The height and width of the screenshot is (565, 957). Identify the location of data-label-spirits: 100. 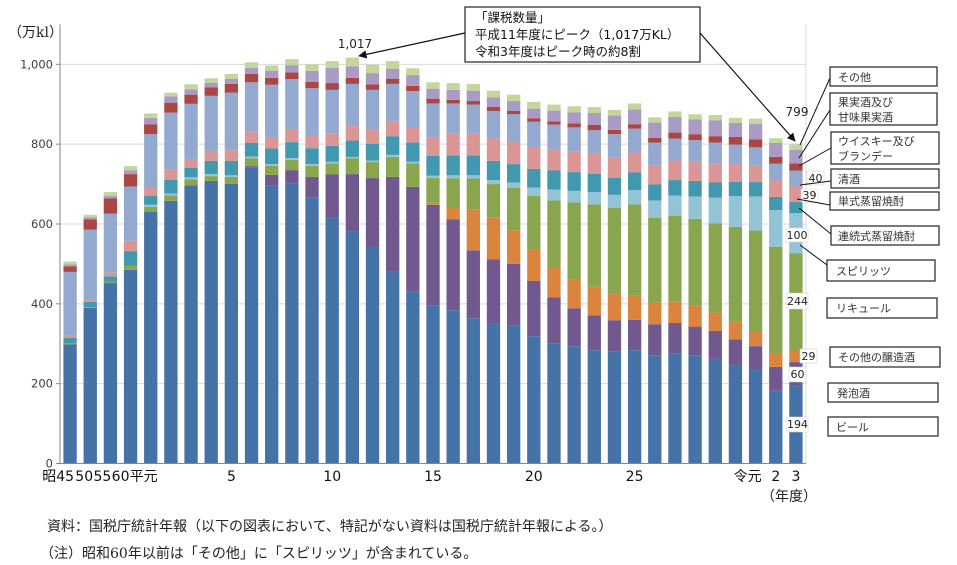
(797, 235).